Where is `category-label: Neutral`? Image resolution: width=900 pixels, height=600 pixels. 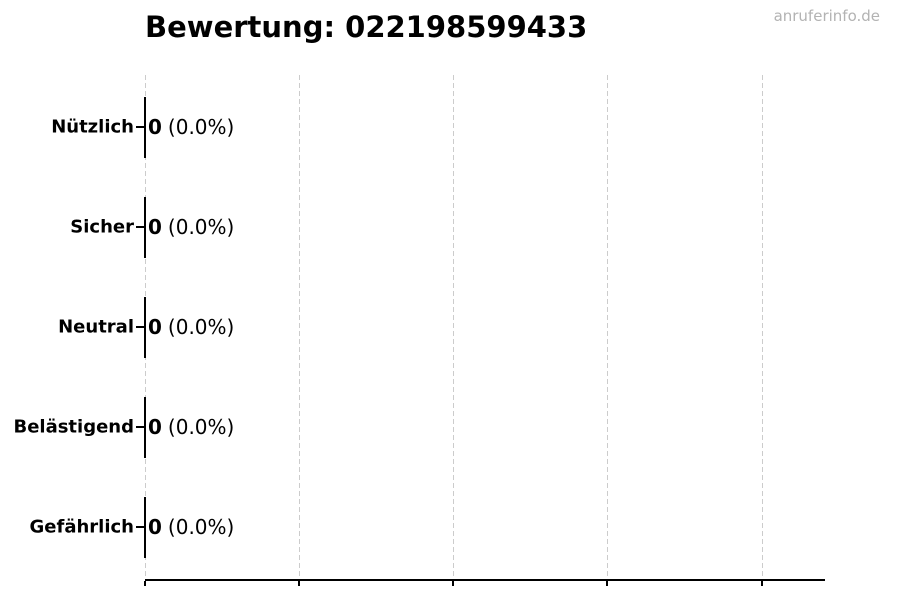 category-label: Neutral is located at coordinates (96, 327).